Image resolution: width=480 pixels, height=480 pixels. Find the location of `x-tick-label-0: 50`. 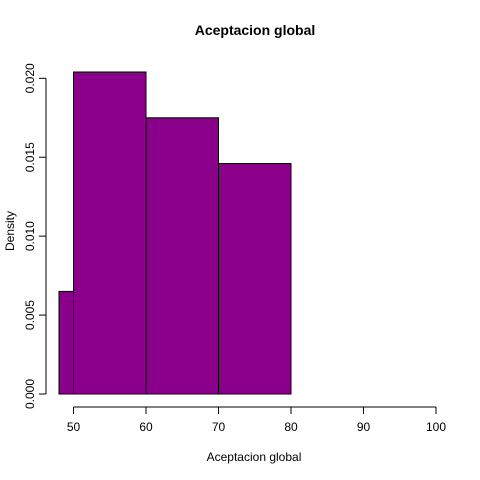

x-tick-label-0: 50 is located at coordinates (74, 427).